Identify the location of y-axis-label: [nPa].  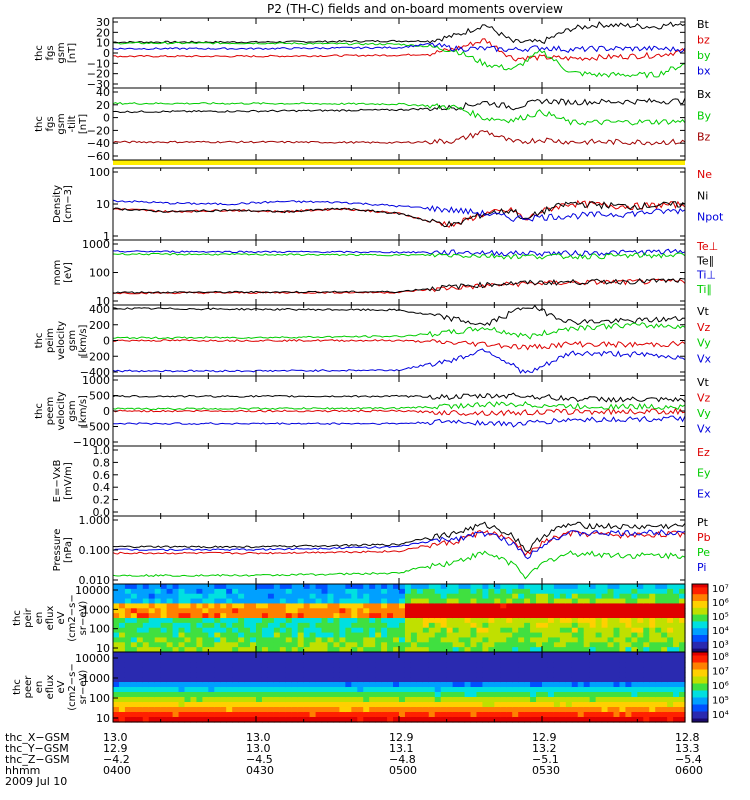
(68, 550).